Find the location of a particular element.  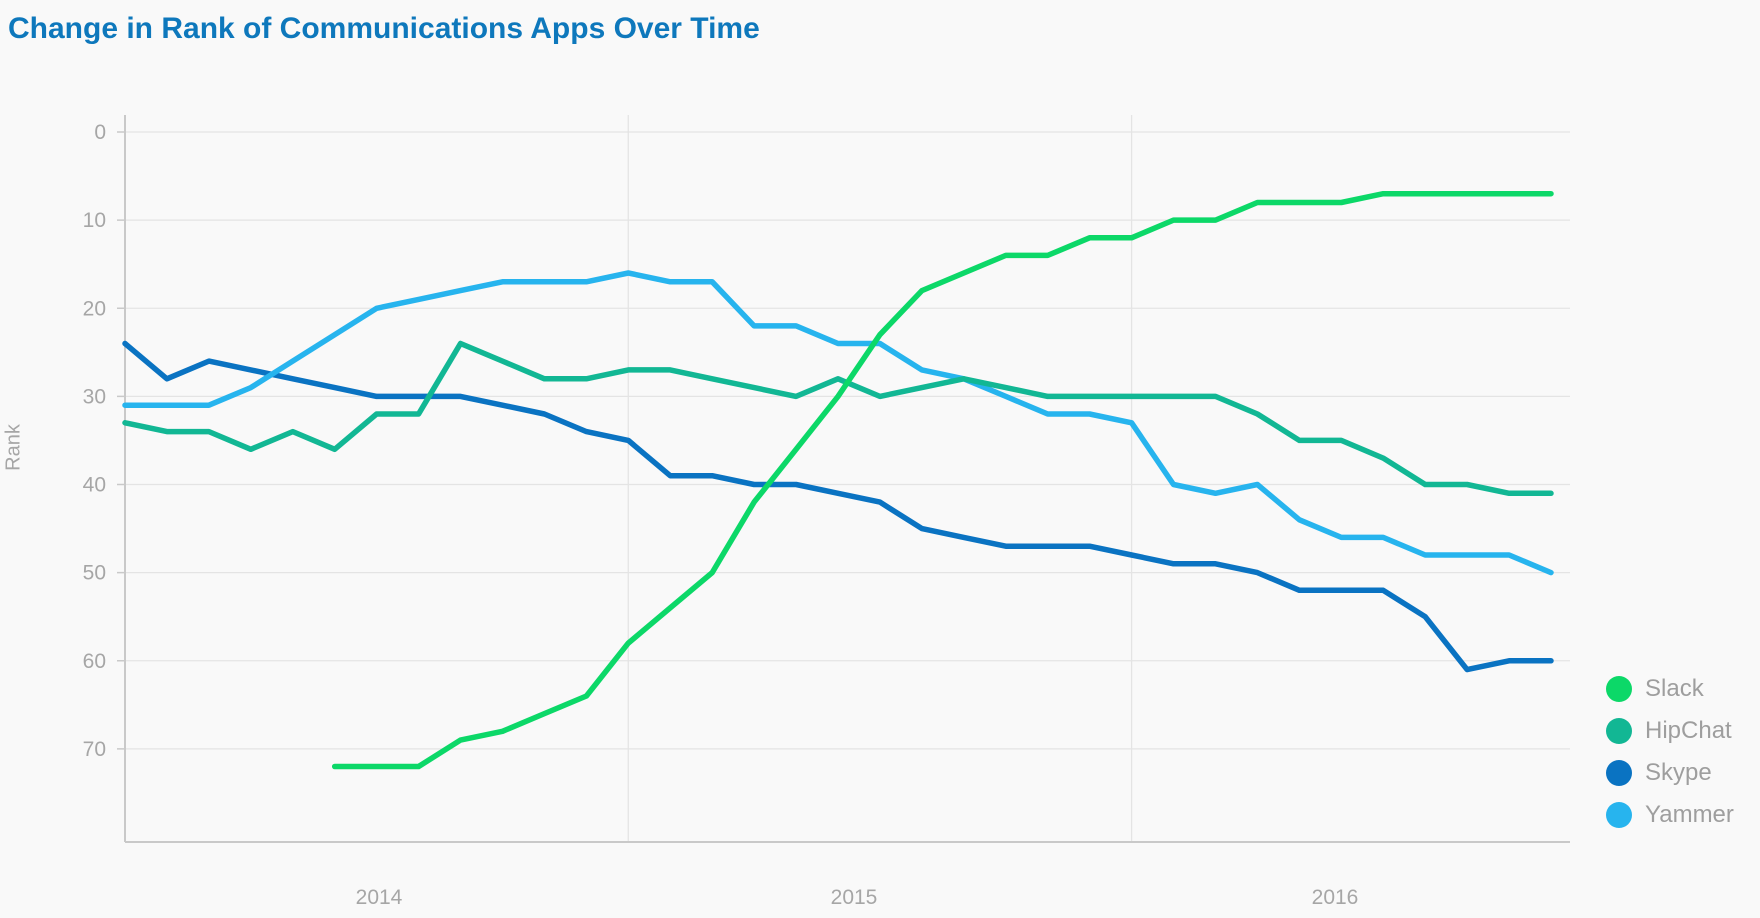

y-tick-label-10: 10 is located at coordinates (94, 220).